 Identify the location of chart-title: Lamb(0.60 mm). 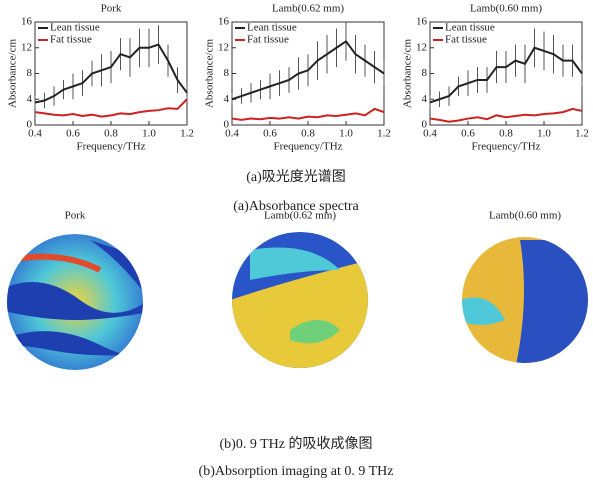
(506, 9).